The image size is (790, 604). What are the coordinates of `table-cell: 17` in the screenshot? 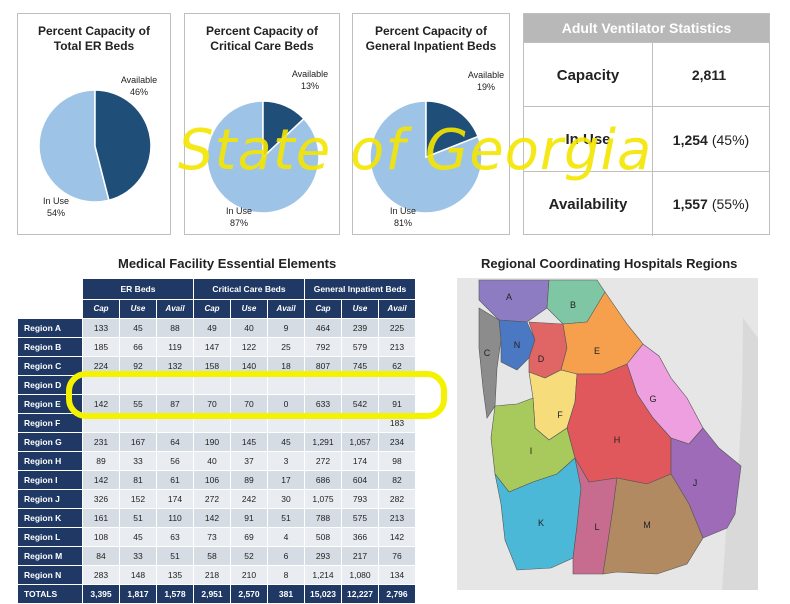 It's located at (286, 479).